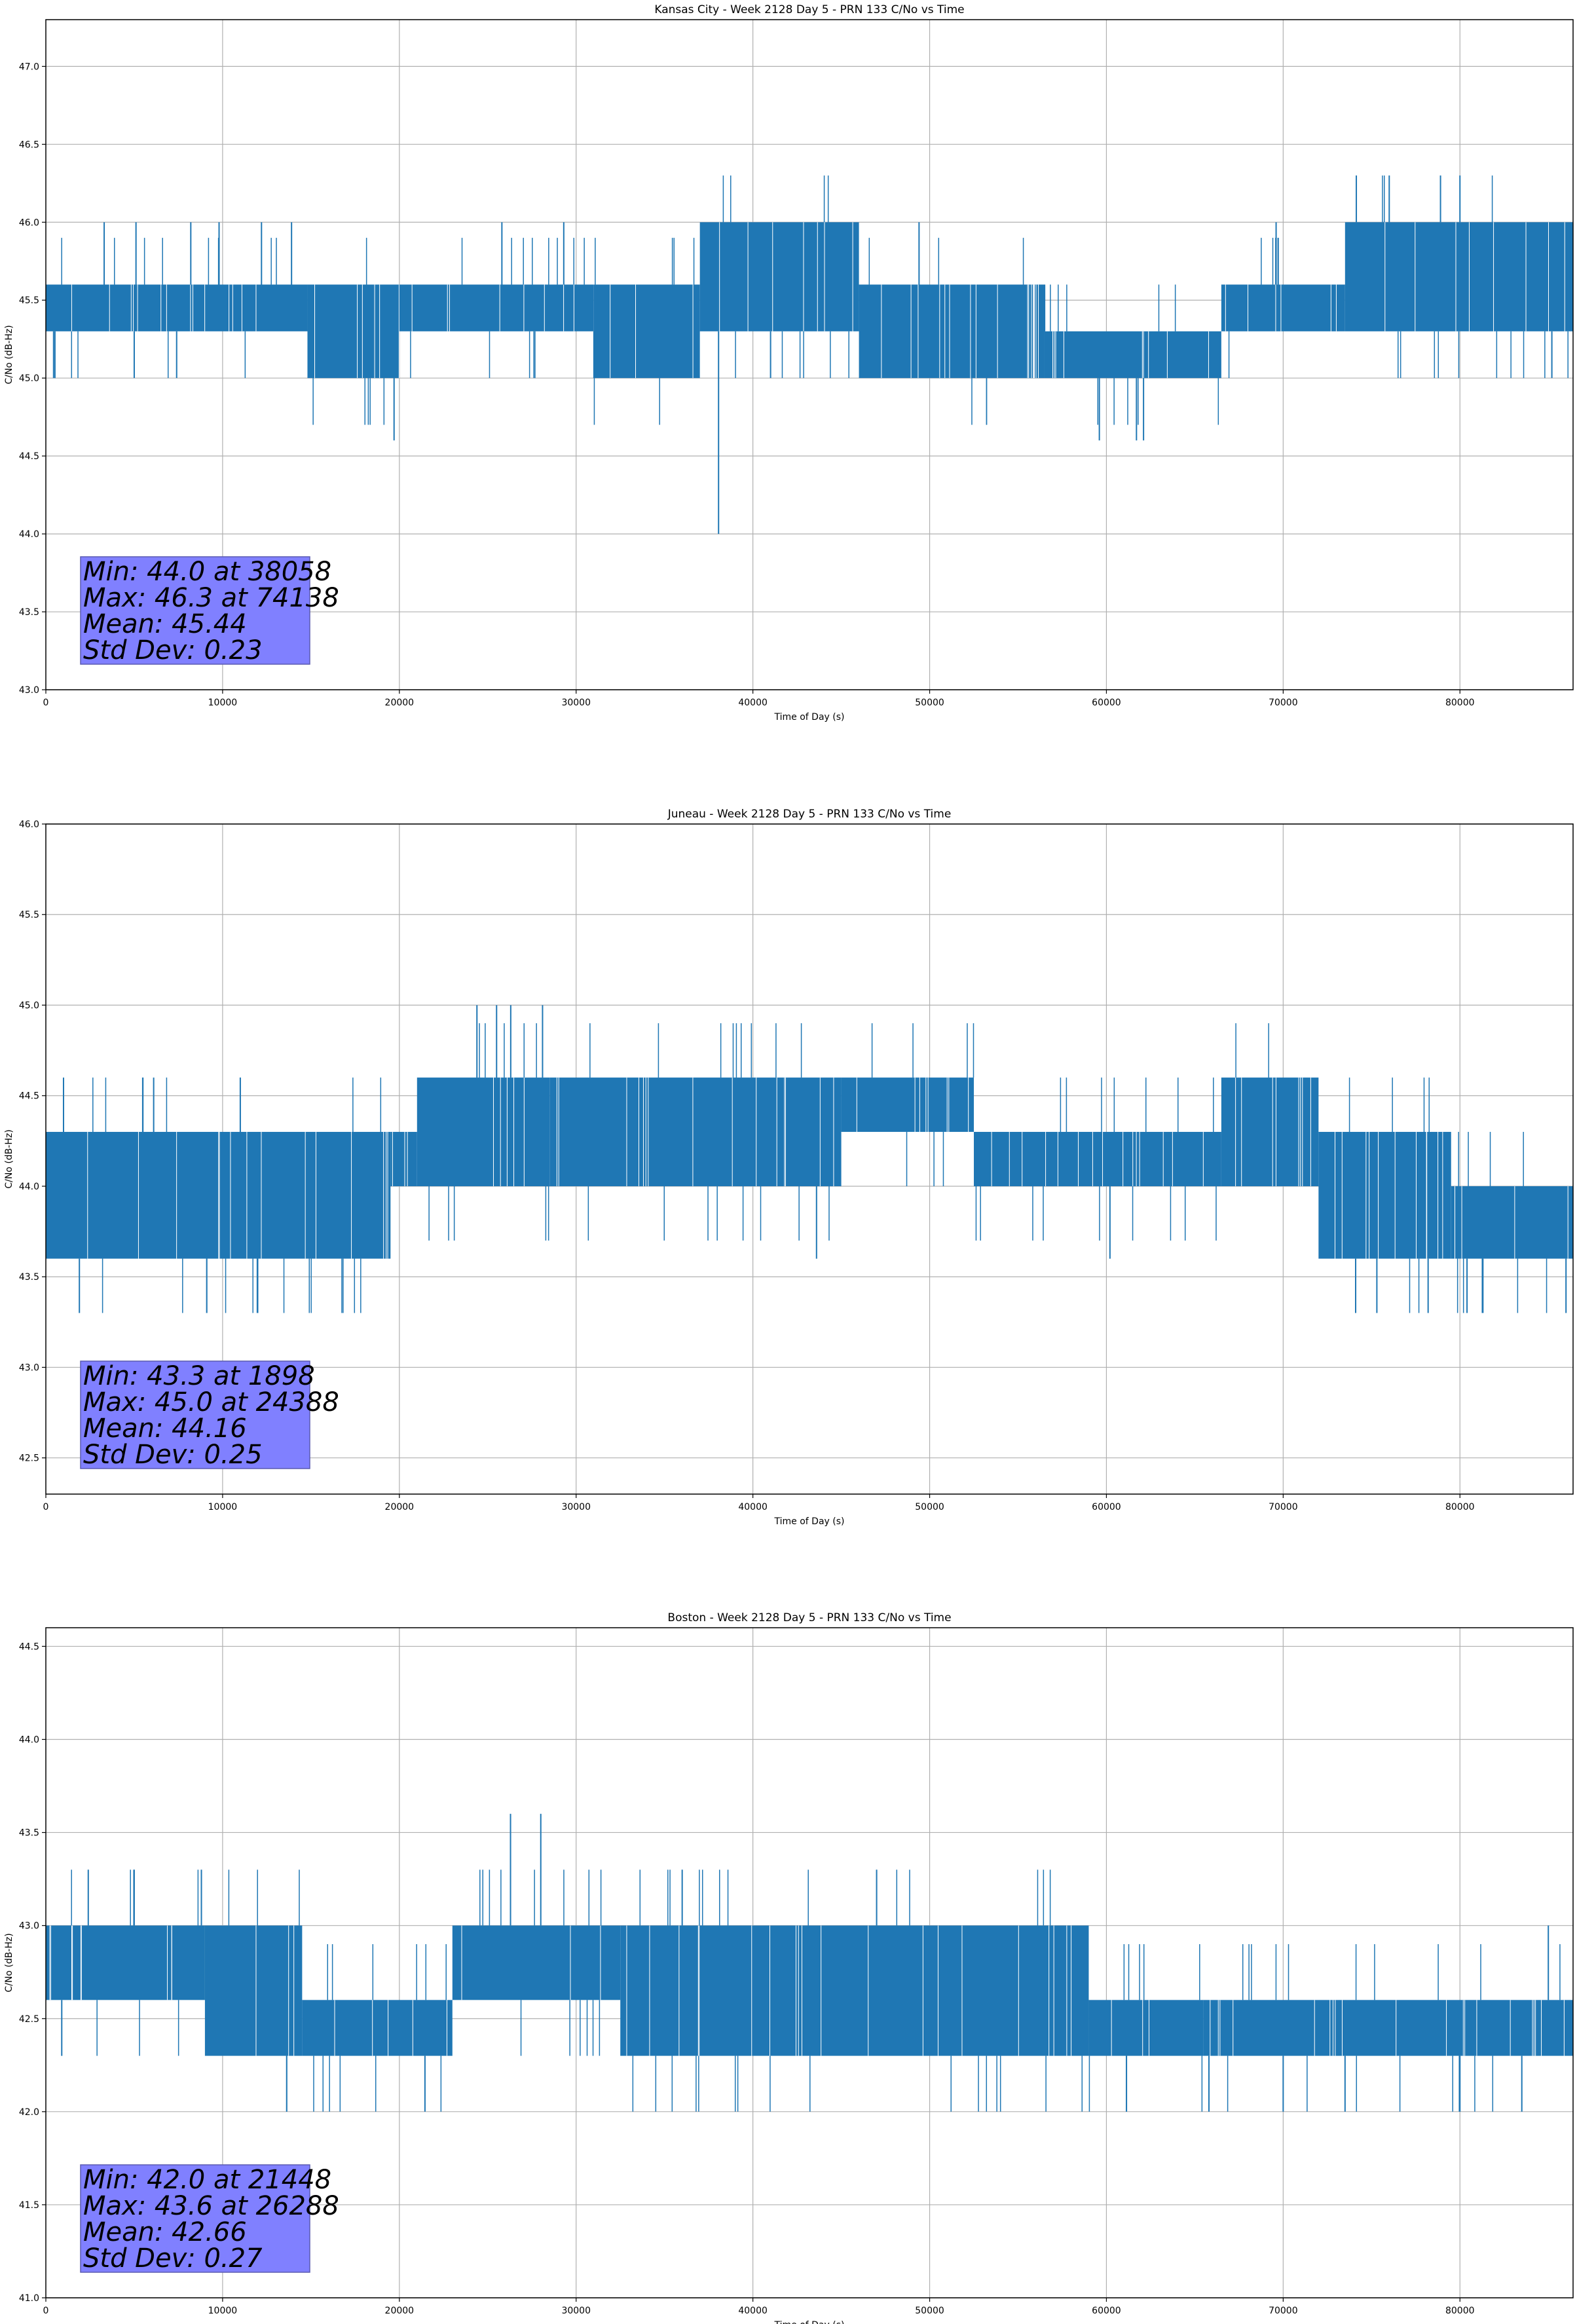 The image size is (1577, 2324). I want to click on stats-line: Max: 43.6 at 26288, so click(211, 2206).